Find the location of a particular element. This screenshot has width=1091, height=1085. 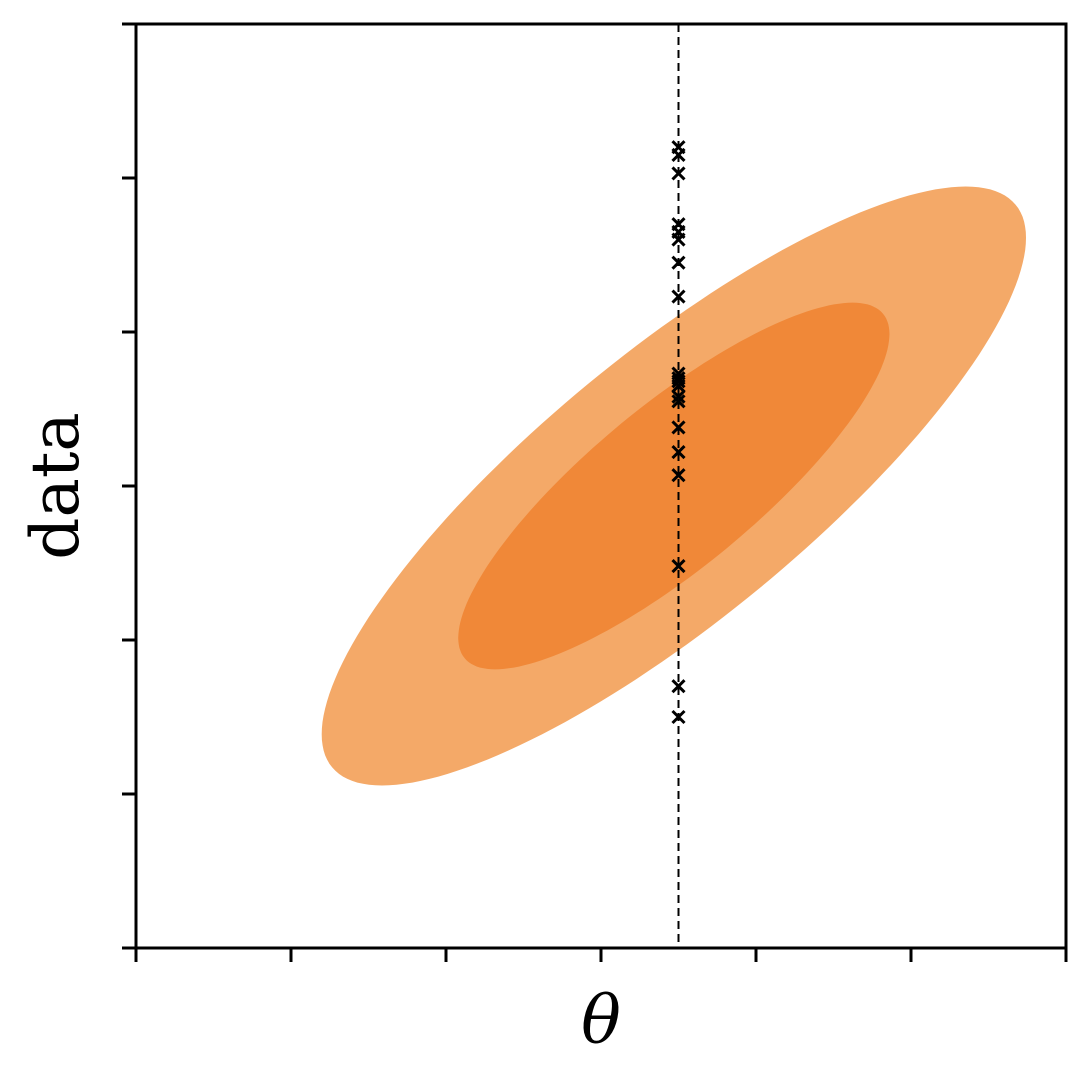

points-layer is located at coordinates (678, 432).